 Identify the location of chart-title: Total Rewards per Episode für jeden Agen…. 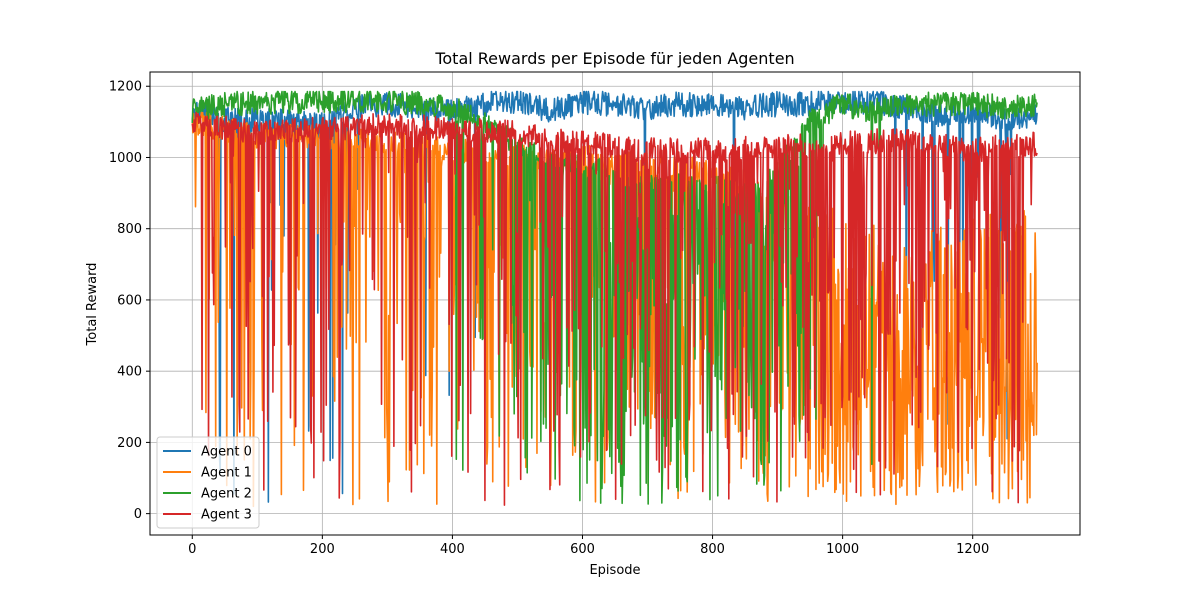
(614, 58).